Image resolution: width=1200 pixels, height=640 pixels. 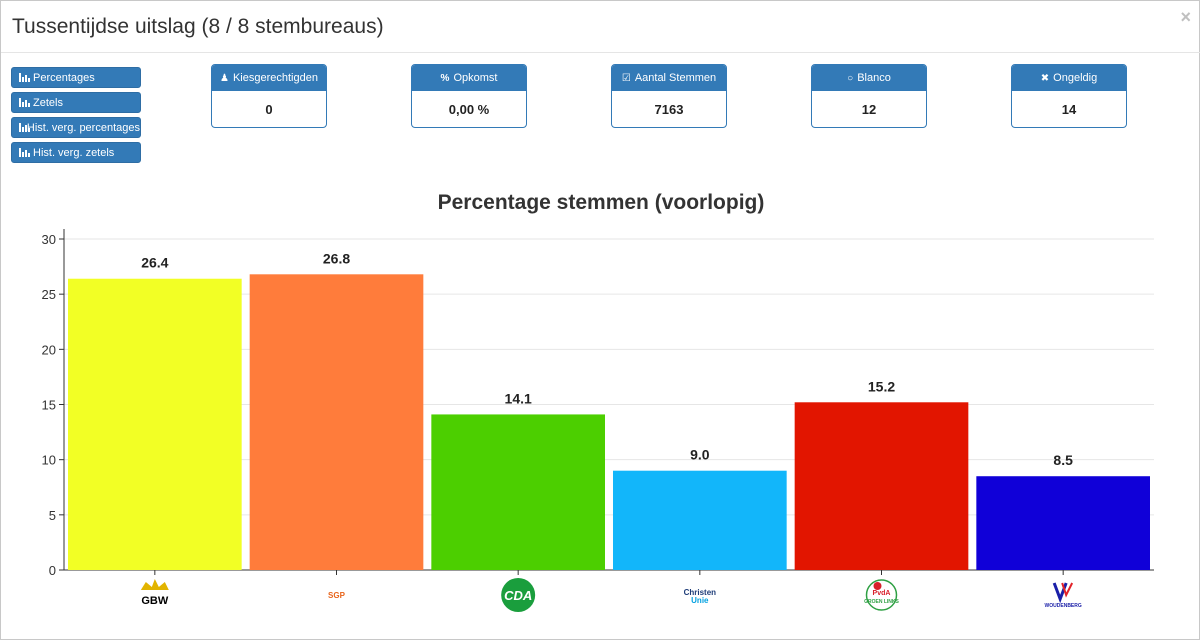 I want to click on stat-value: 0, so click(x=269, y=109).